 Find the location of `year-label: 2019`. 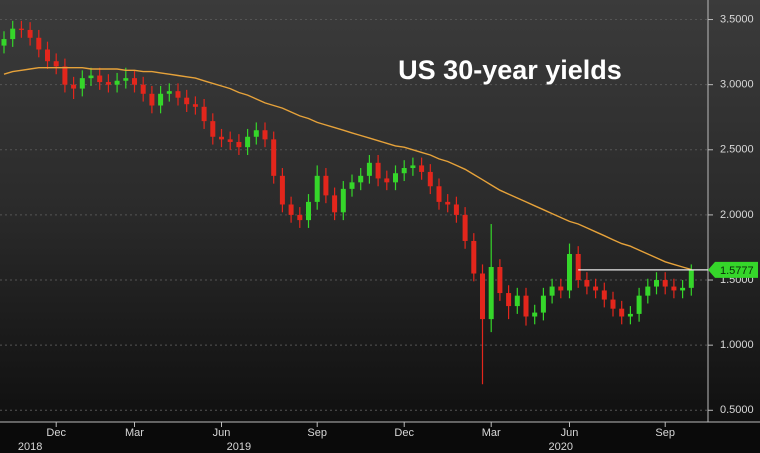

year-label: 2019 is located at coordinates (239, 447).